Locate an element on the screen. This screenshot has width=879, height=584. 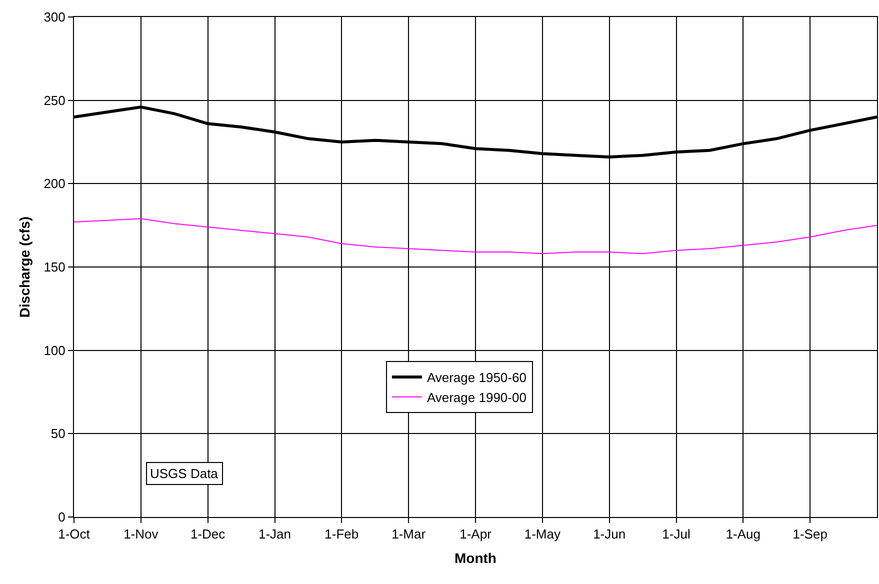
line-series is located at coordinates (475, 236).